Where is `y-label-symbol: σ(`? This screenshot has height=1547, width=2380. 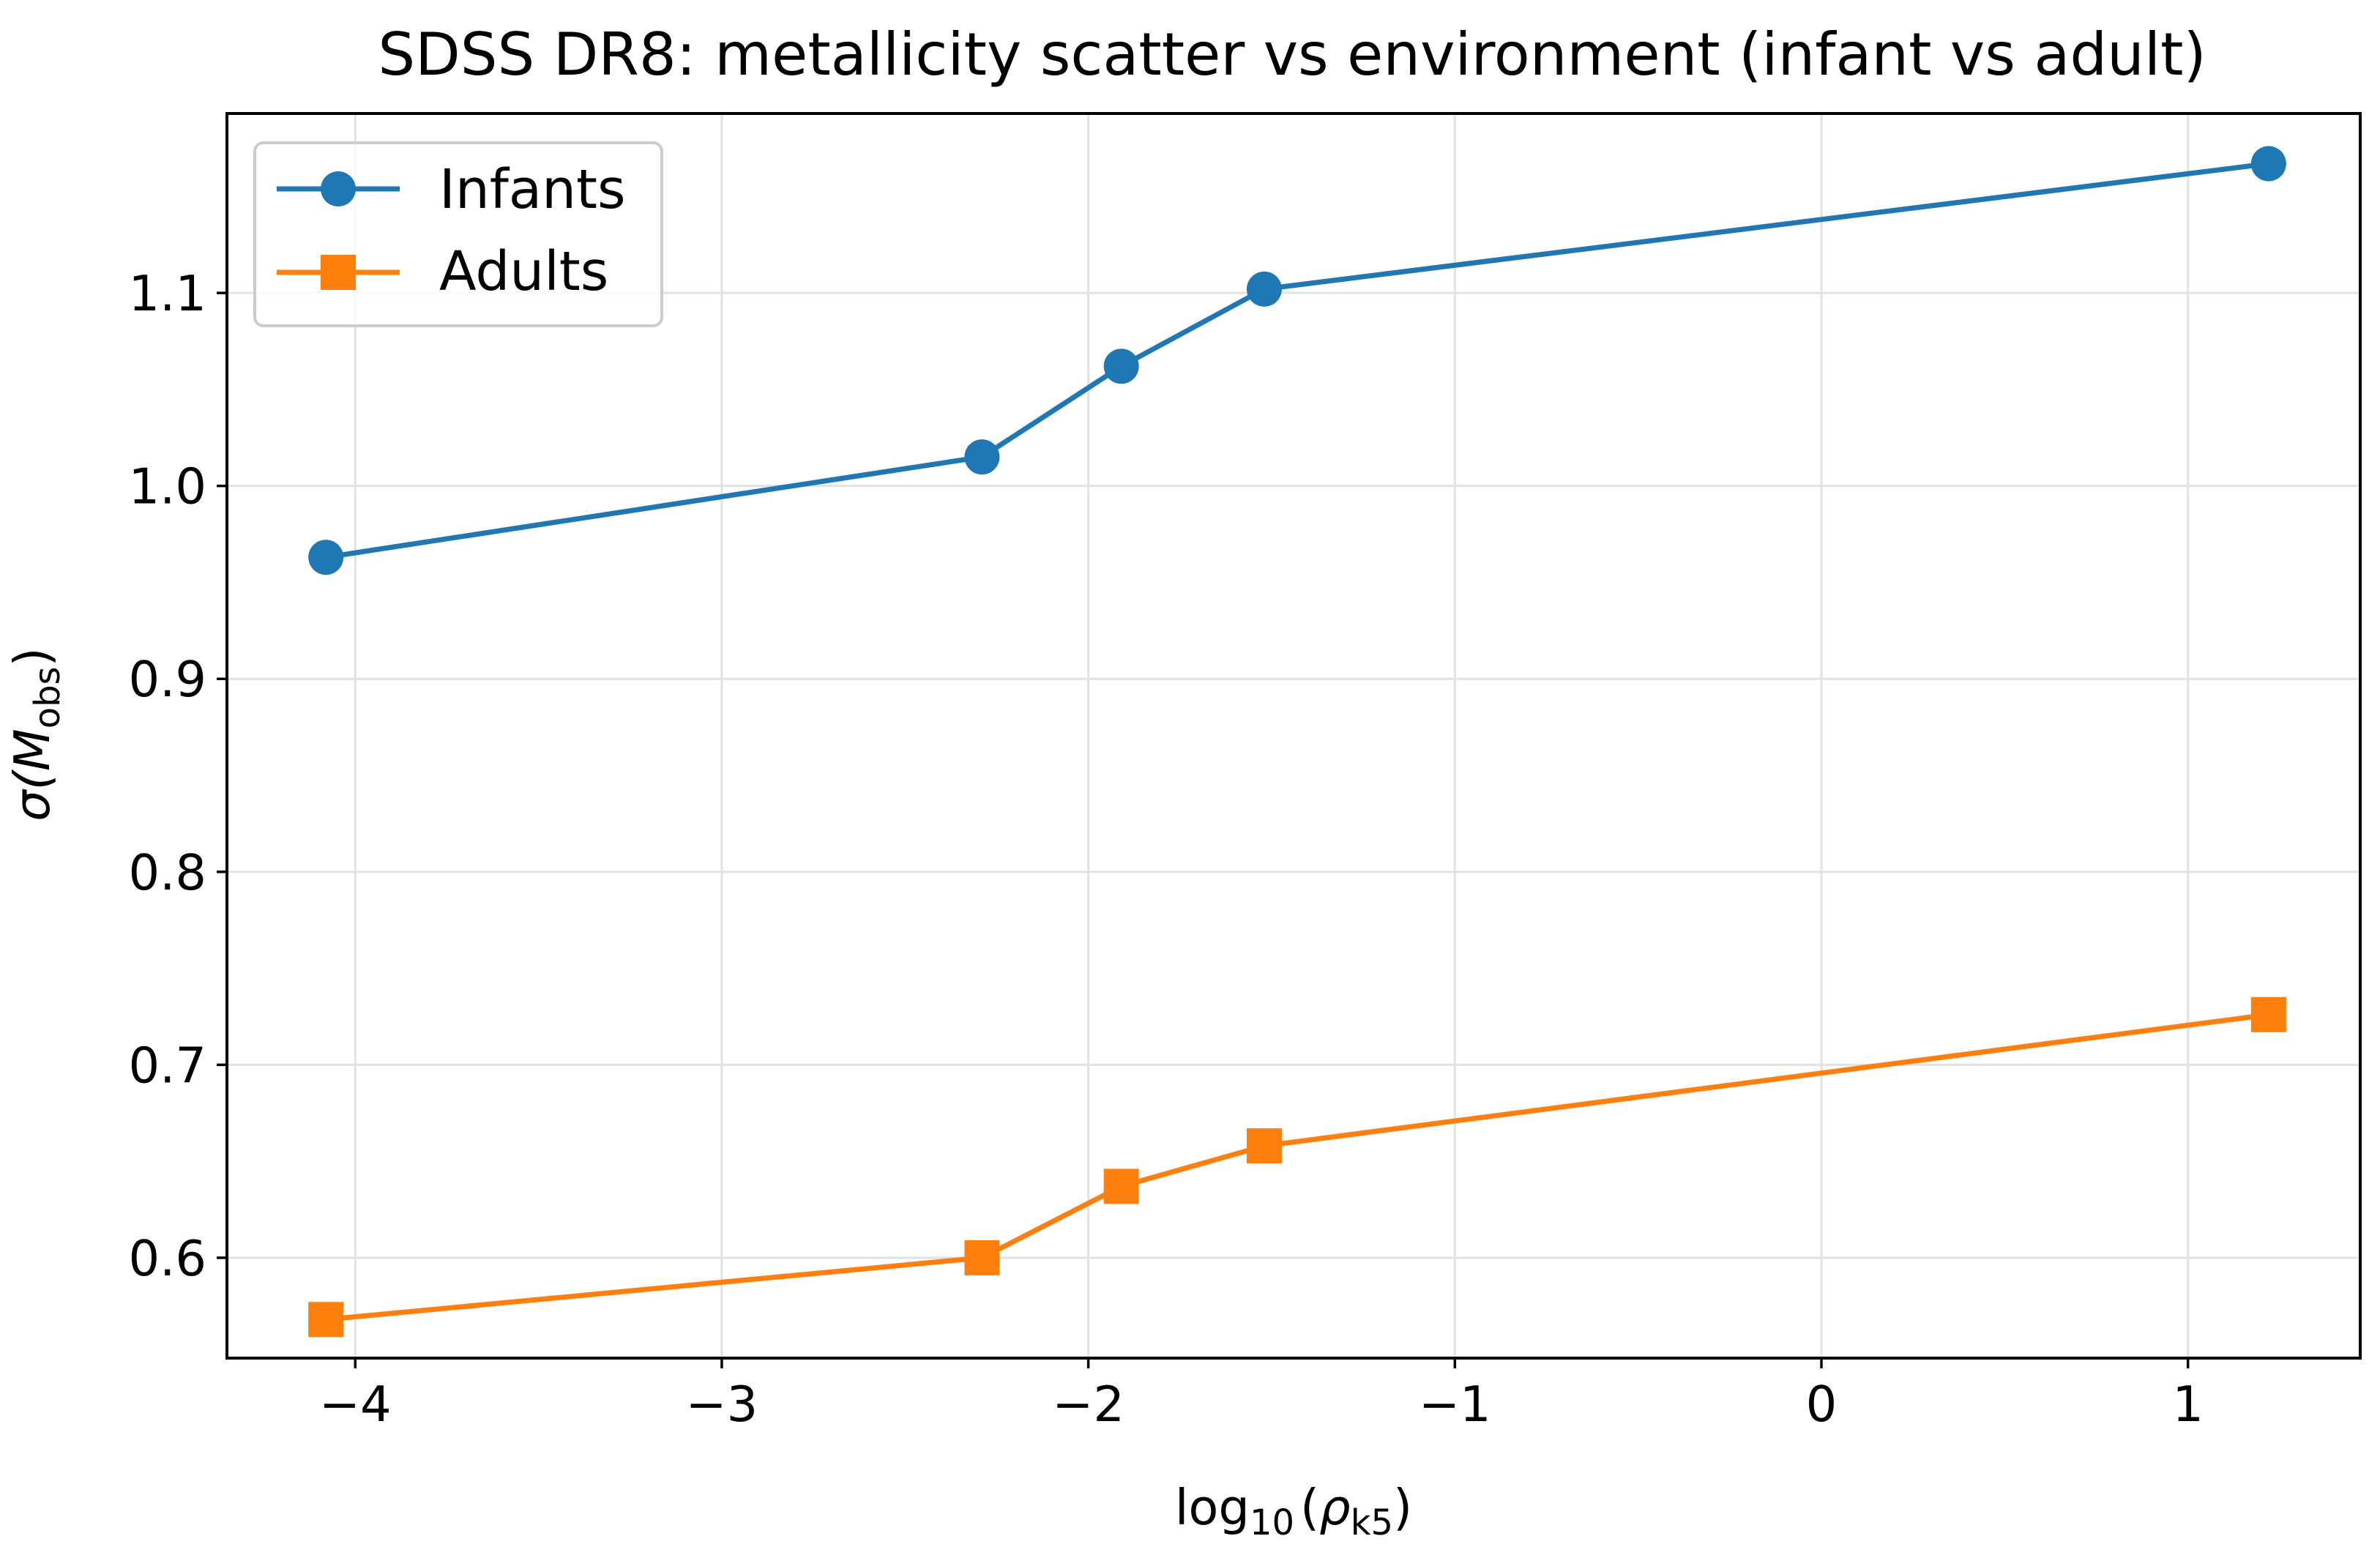
y-label-symbol: σ( is located at coordinates (32, 795).